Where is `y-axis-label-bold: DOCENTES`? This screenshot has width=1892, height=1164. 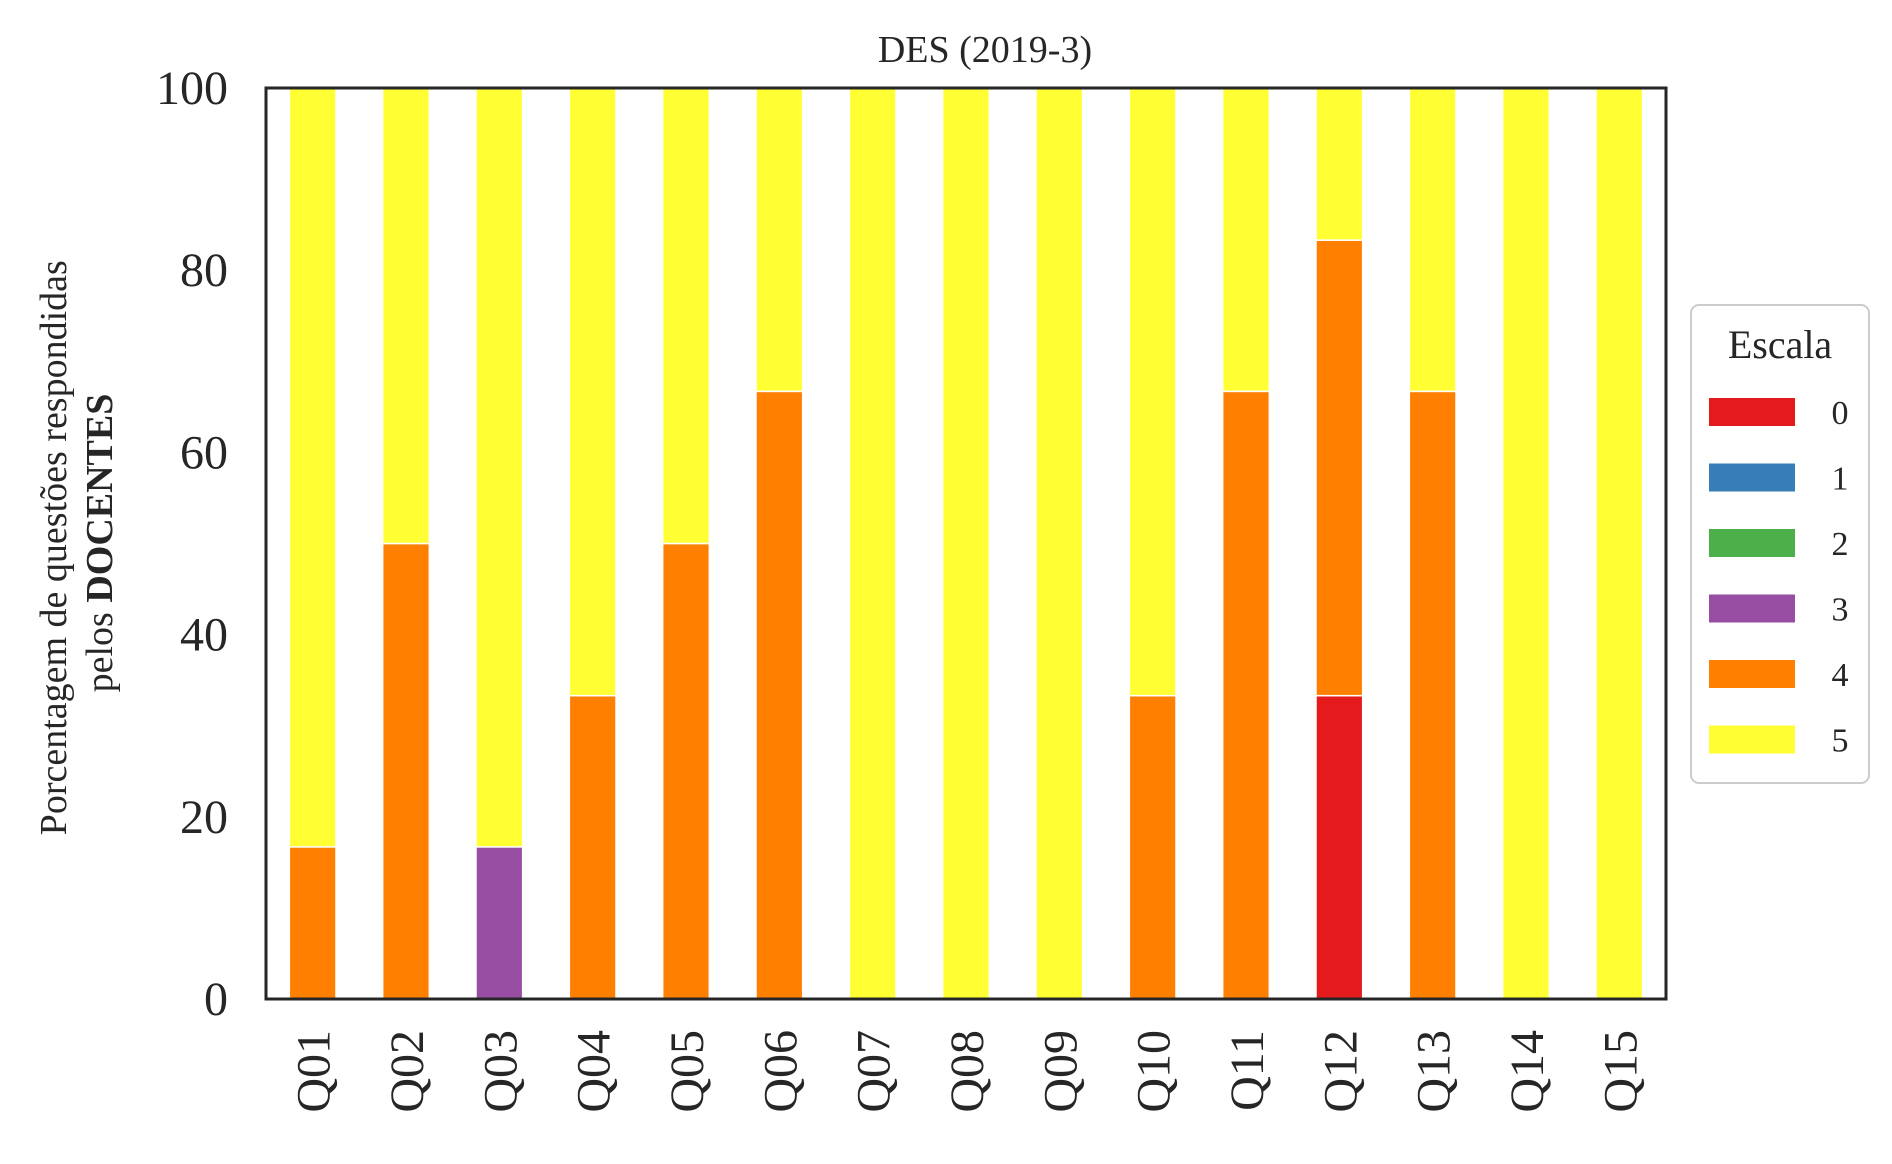
y-axis-label-bold: DOCENTES is located at coordinates (100, 498).